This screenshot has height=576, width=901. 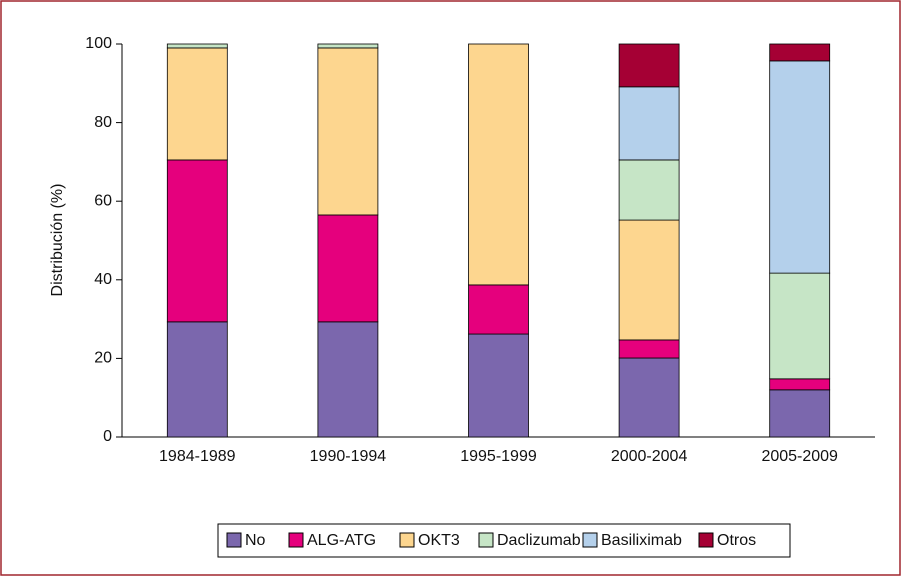 What do you see at coordinates (498, 456) in the screenshot?
I see `x-tick-label: 1995-1999` at bounding box center [498, 456].